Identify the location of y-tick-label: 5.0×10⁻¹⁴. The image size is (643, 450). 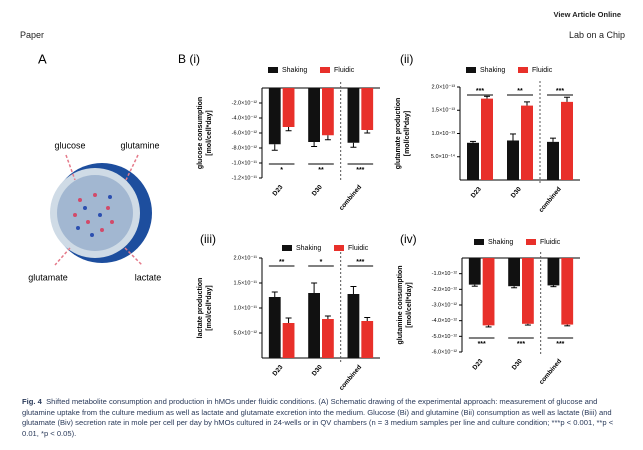
(443, 156).